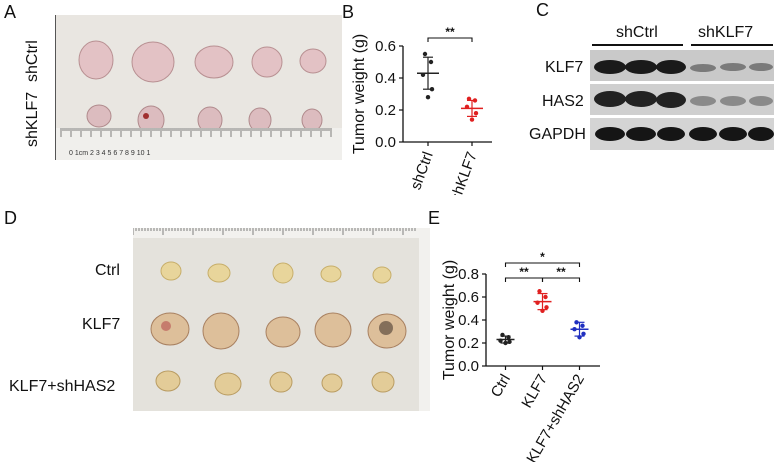  Describe the element at coordinates (109, 153) in the screenshot. I see `panel-a-ruler-text: 0 1cm 2 3 4 5 6 7 8 9 10 1` at that location.